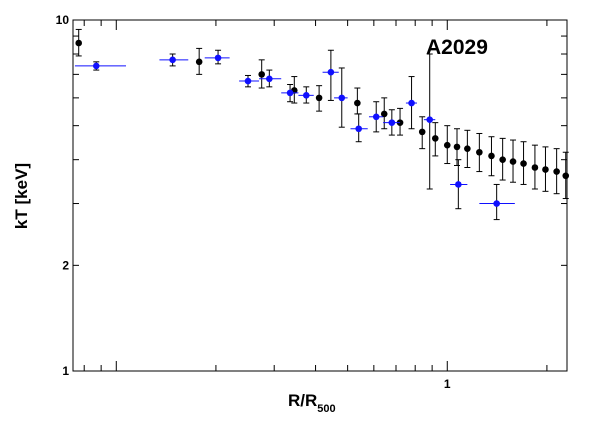 Image resolution: width=596 pixels, height=422 pixels. Describe the element at coordinates (21, 196) in the screenshot. I see `y-axis-label: kT [keV]` at that location.